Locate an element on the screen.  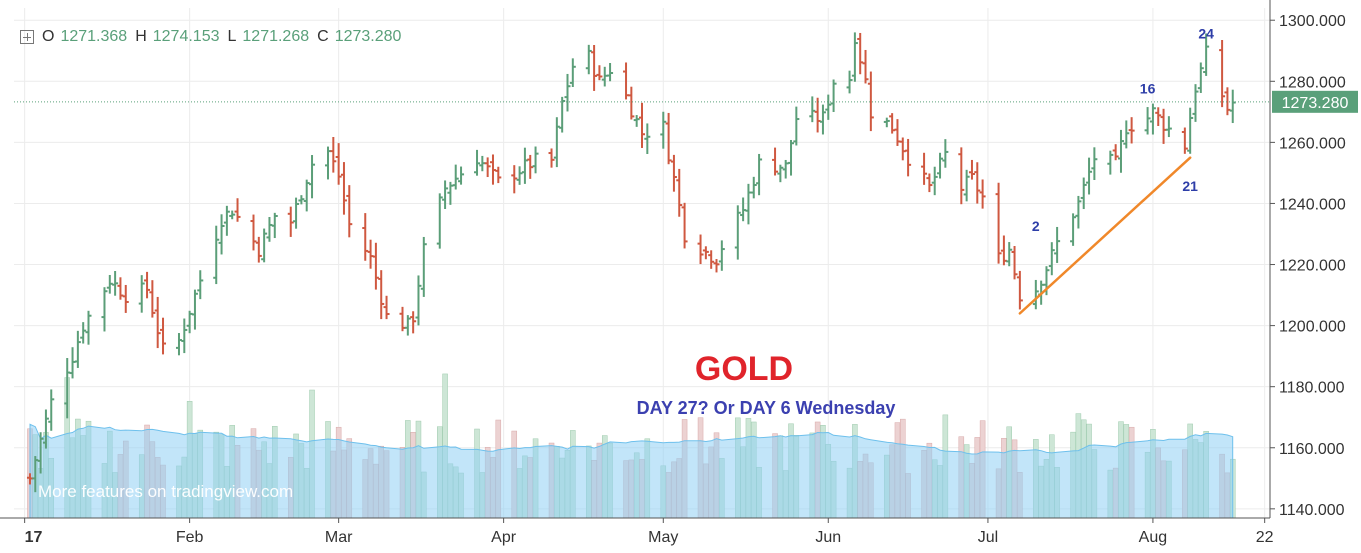
y-tick-label: 1180.000 is located at coordinates (1312, 388).